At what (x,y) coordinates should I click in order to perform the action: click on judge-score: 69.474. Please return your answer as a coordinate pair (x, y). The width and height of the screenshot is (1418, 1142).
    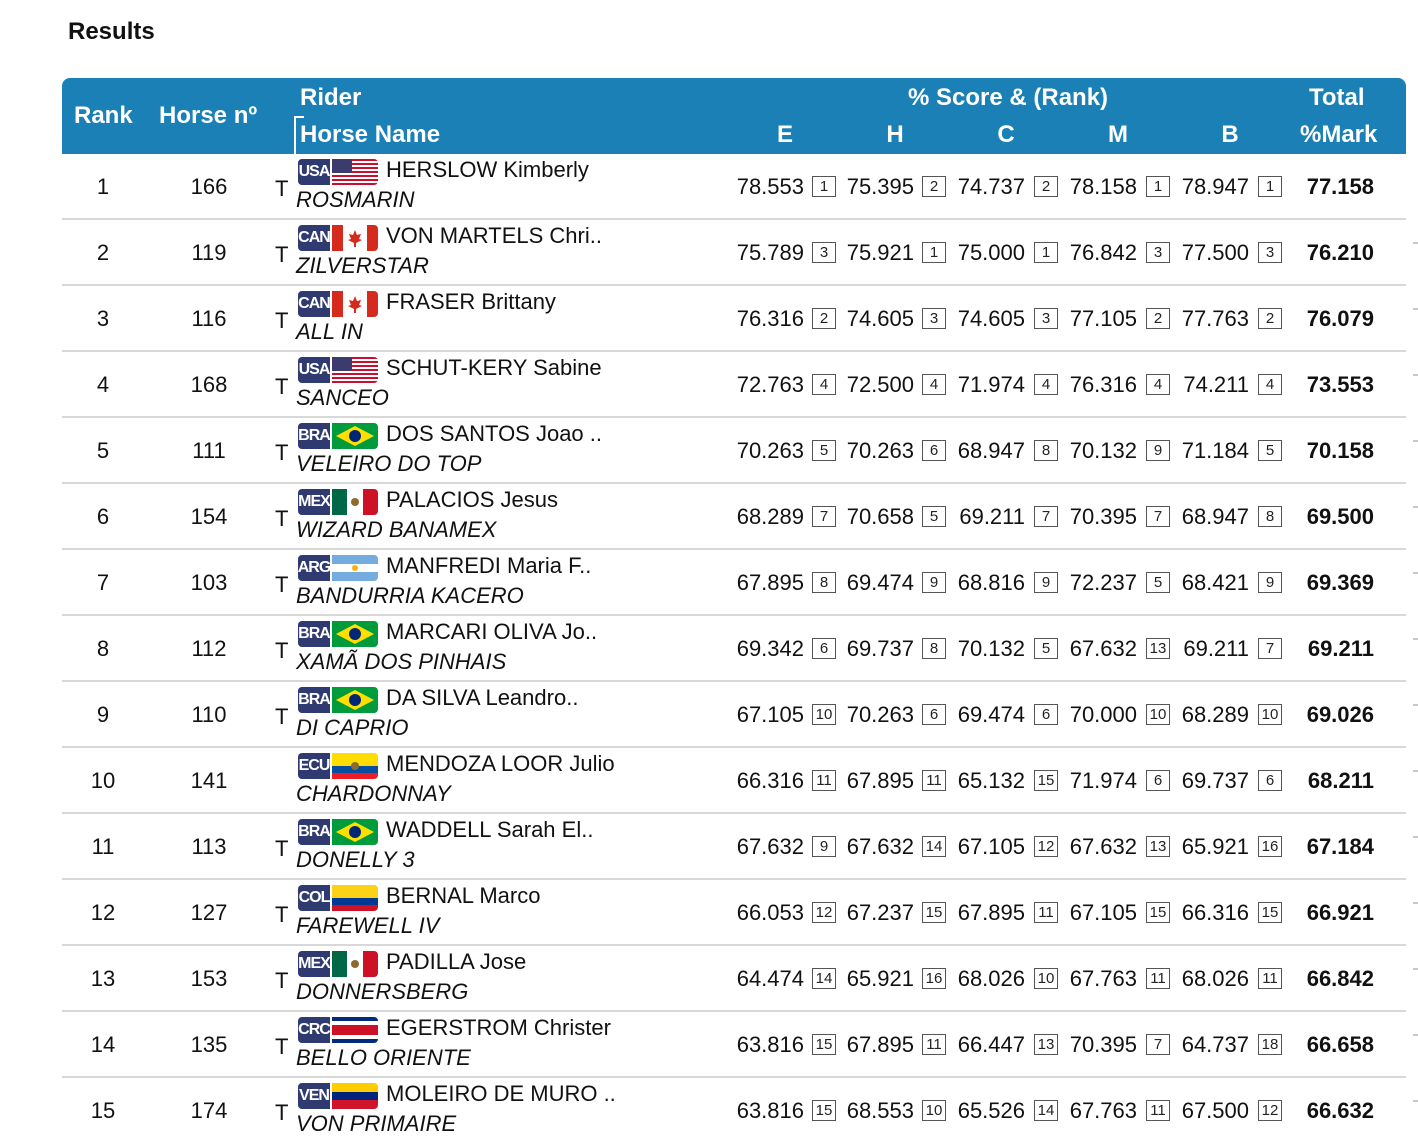
    Looking at the image, I should click on (880, 582).